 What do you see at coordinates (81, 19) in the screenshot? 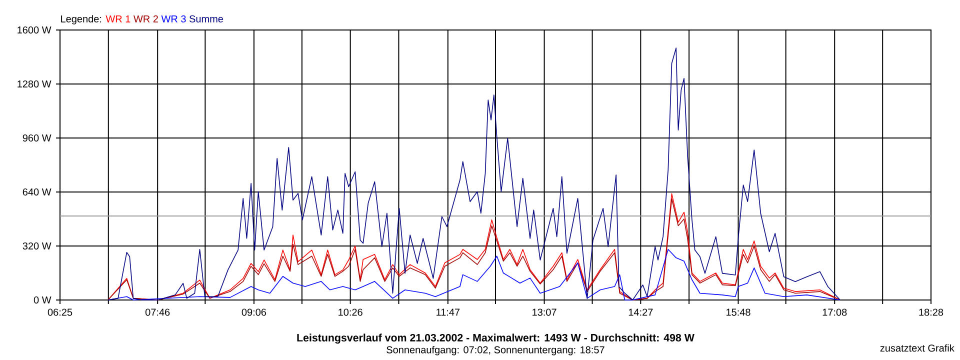
I see `legend-title: Legende:` at bounding box center [81, 19].